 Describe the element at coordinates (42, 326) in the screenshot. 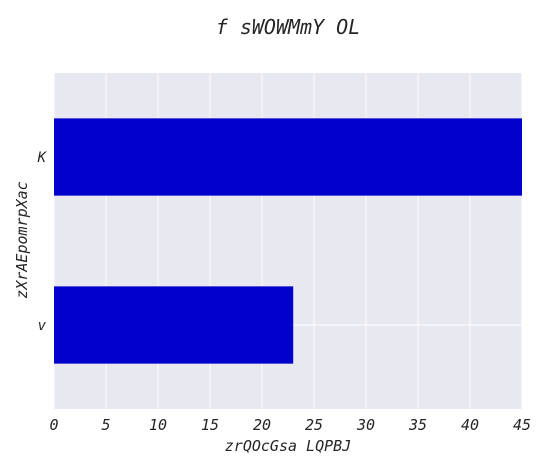

I see `y-tick-label-1: v` at that location.